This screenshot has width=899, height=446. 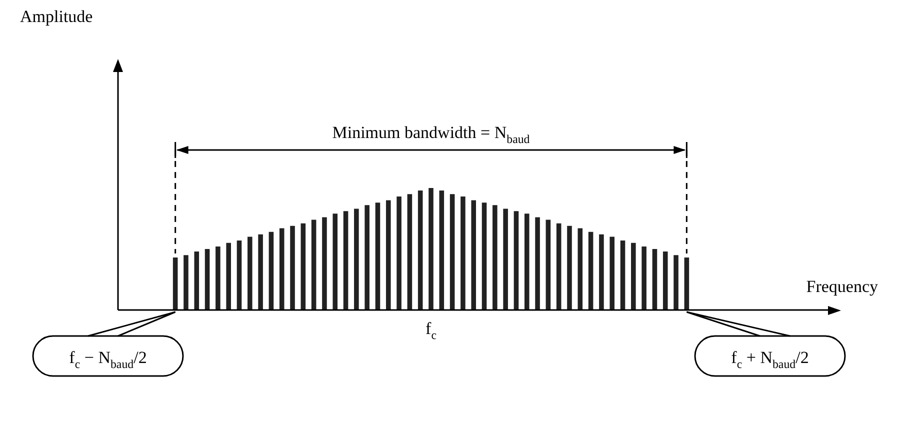 I want to click on text: Frequency, so click(x=842, y=286).